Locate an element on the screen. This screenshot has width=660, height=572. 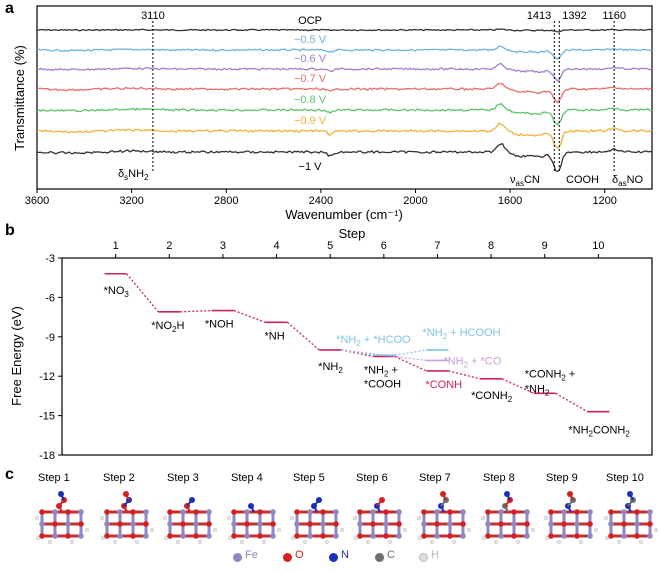
step-tick-label: 10 is located at coordinates (598, 246).